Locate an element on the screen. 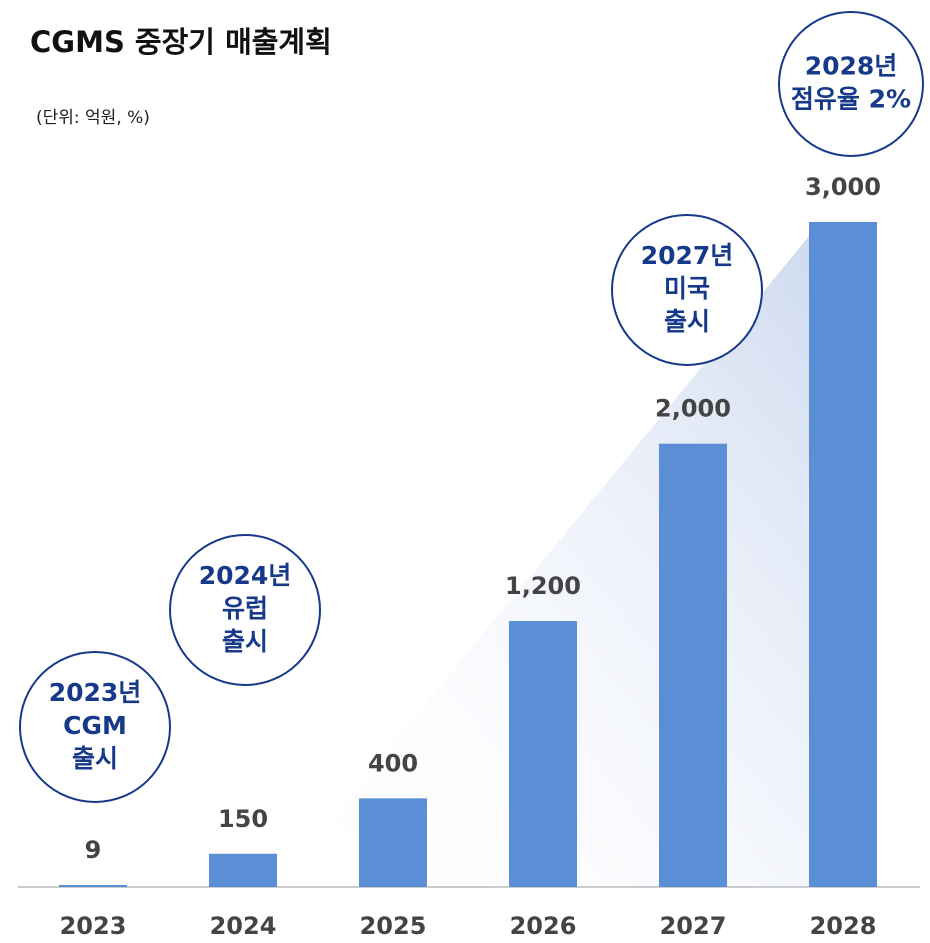 The image size is (930, 943). value-label: 1,200 is located at coordinates (543, 586).